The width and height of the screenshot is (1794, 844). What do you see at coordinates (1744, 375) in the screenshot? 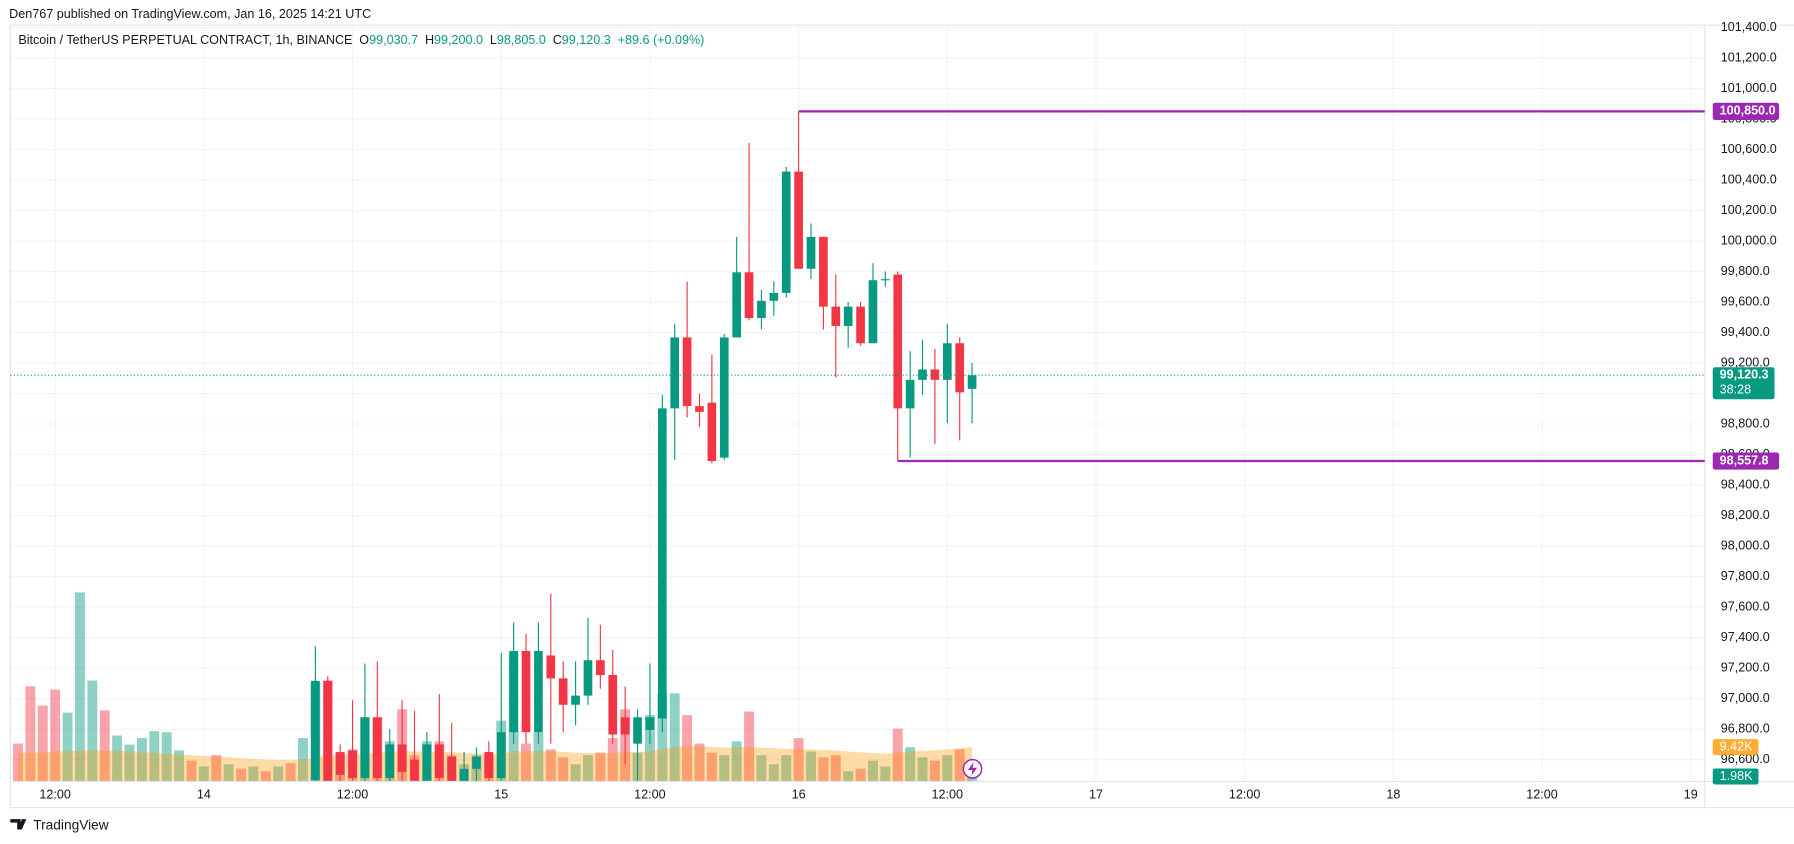
I see `last-price-label: 99,120.3` at bounding box center [1744, 375].